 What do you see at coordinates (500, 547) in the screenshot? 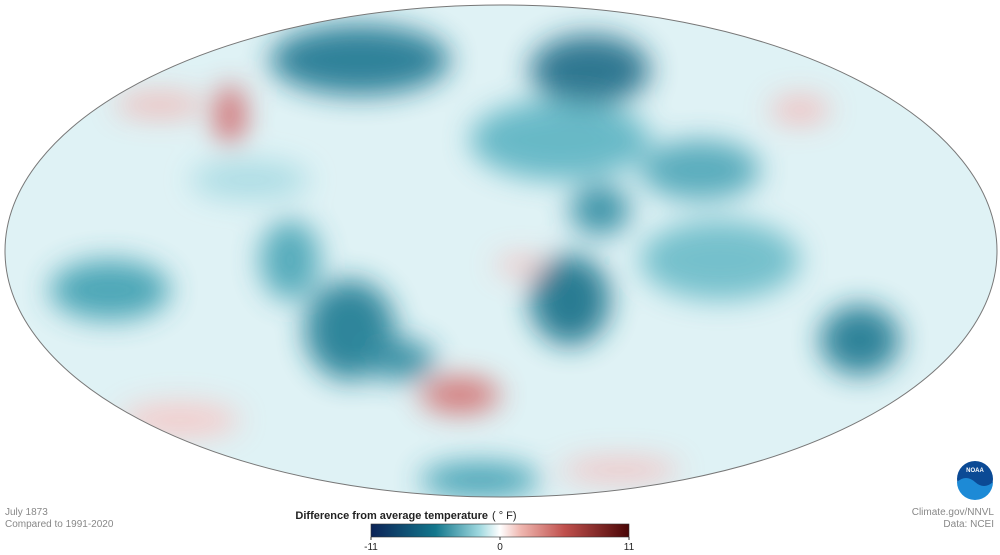
I see `tick-label: 0` at bounding box center [500, 547].